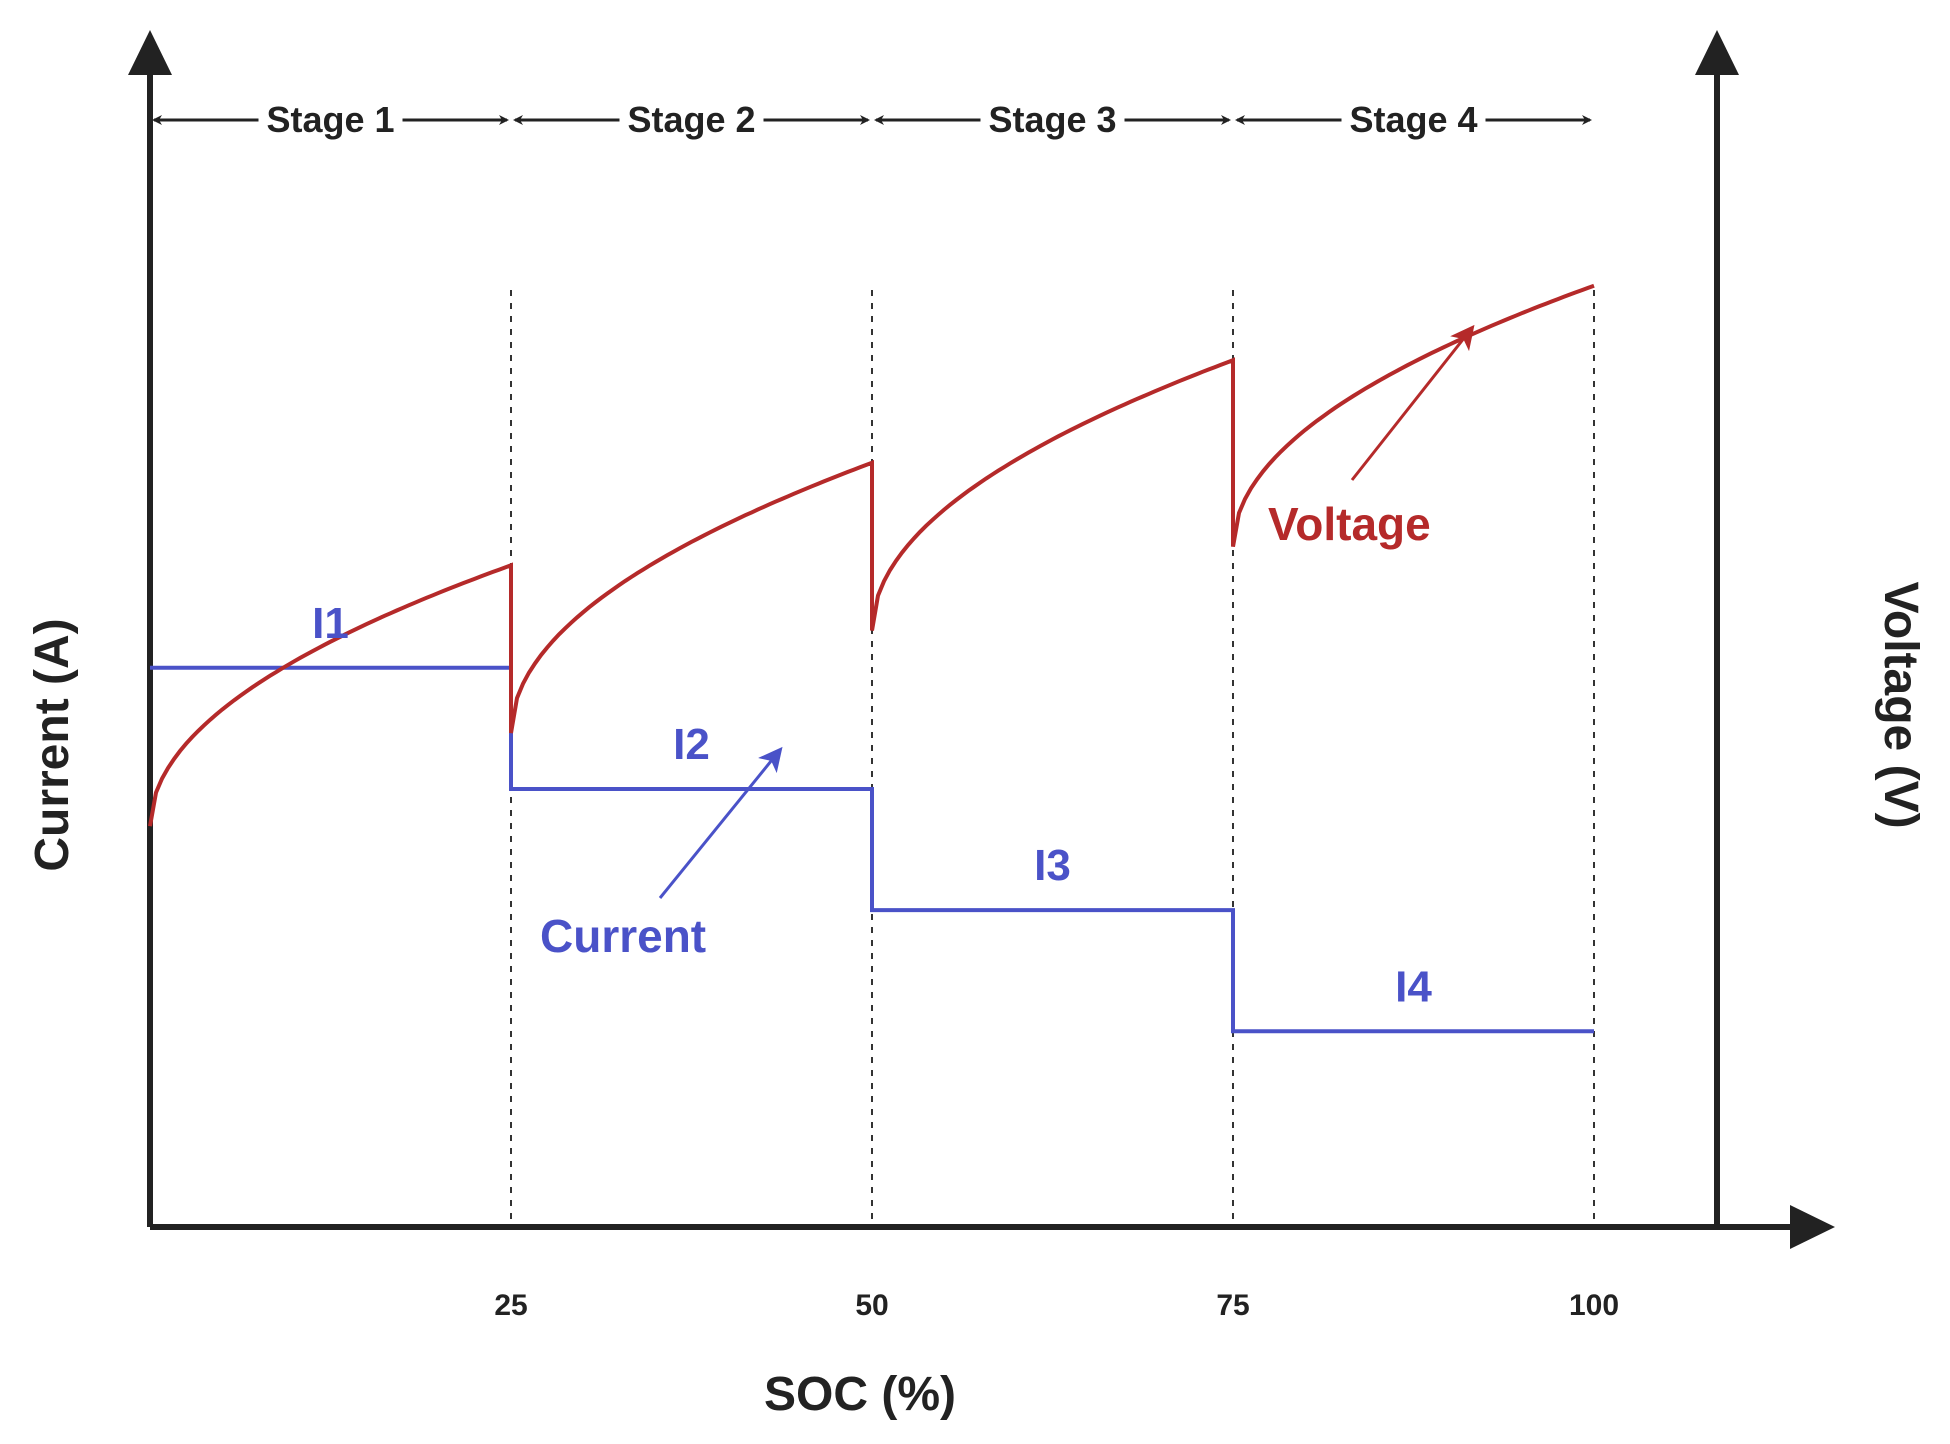  What do you see at coordinates (691, 744) in the screenshot?
I see `current-segment-label: I2` at bounding box center [691, 744].